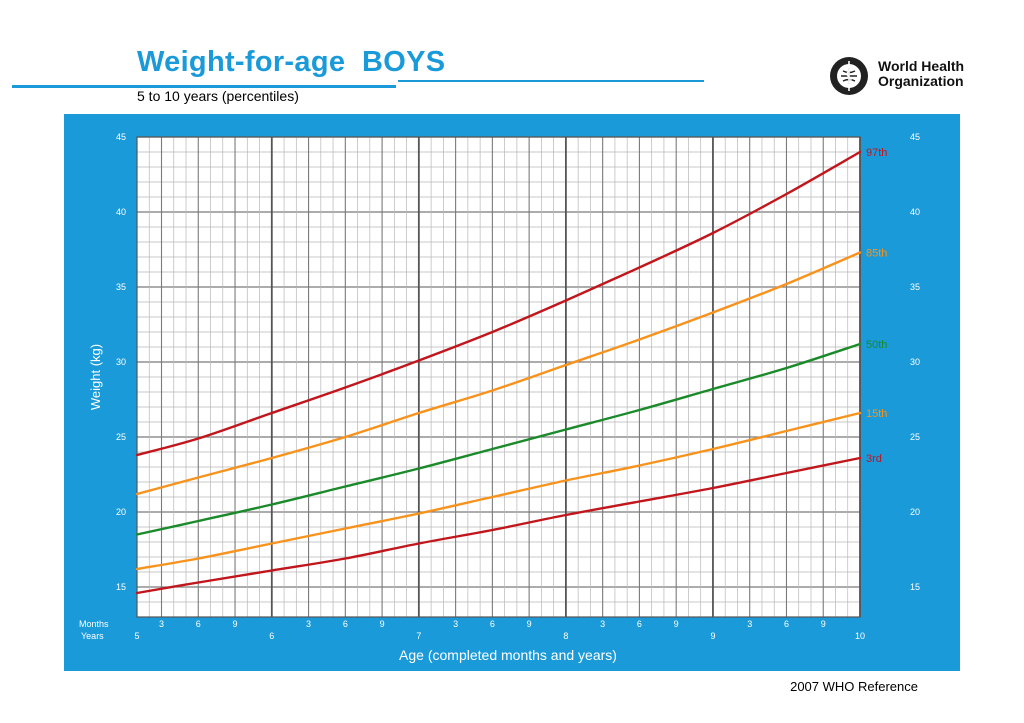  I want to click on y-tick-label-right: 20, so click(915, 512).